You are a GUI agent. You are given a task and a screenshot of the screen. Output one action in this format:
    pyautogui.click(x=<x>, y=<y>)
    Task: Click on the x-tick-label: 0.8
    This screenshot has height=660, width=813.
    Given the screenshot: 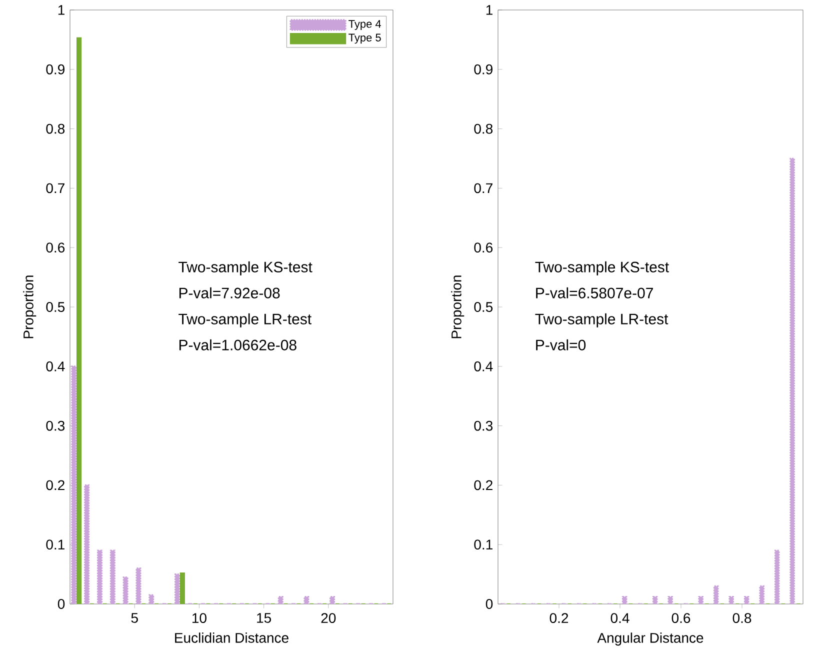 What is the action you would take?
    pyautogui.click(x=742, y=618)
    